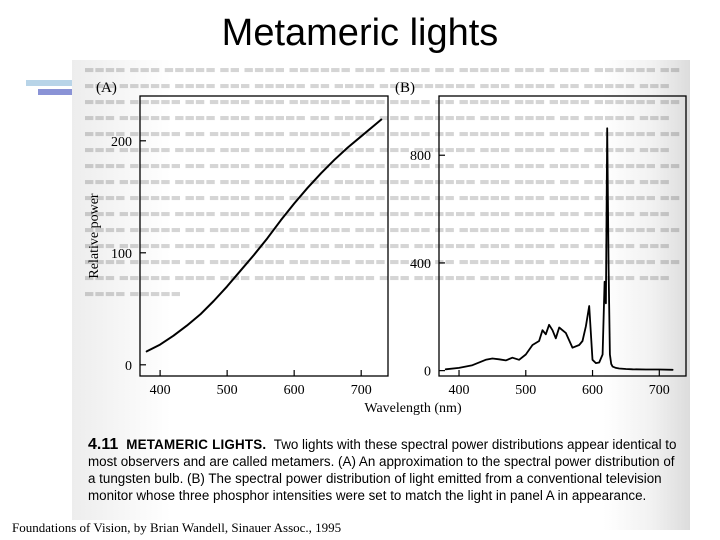  What do you see at coordinates (559, 249) in the screenshot?
I see `panel-b-series-line` at bounding box center [559, 249].